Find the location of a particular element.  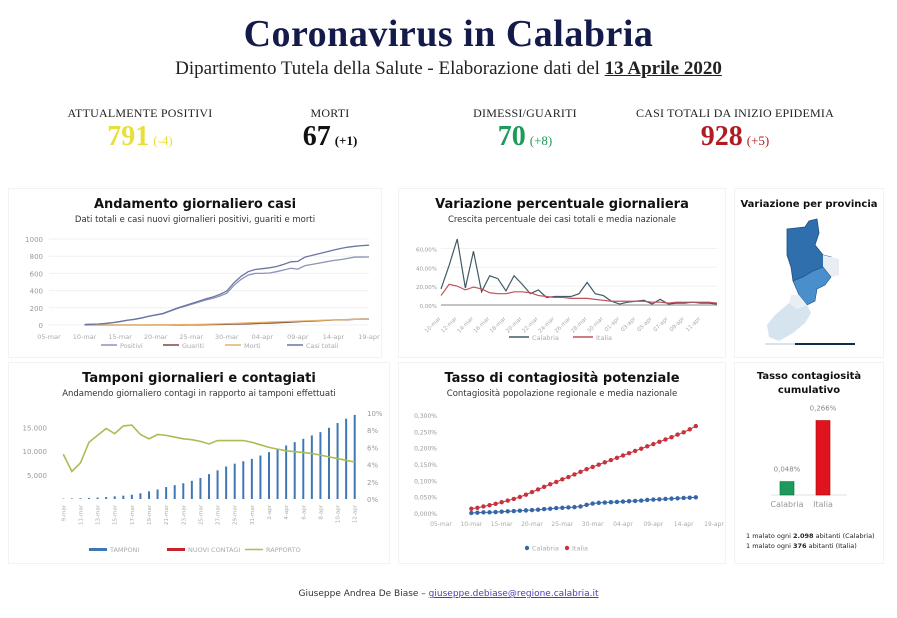

y-tick-label: 0 is located at coordinates (41, 326).